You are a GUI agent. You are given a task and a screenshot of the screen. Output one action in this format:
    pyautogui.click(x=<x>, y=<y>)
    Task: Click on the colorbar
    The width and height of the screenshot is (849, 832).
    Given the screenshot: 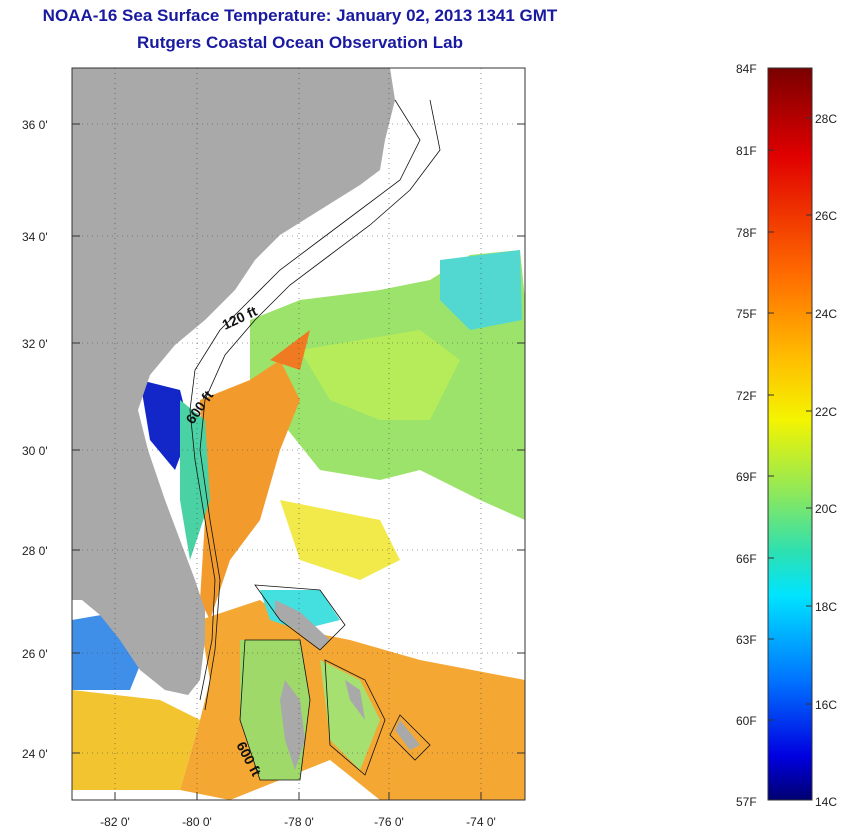 What is the action you would take?
    pyautogui.click(x=790, y=434)
    